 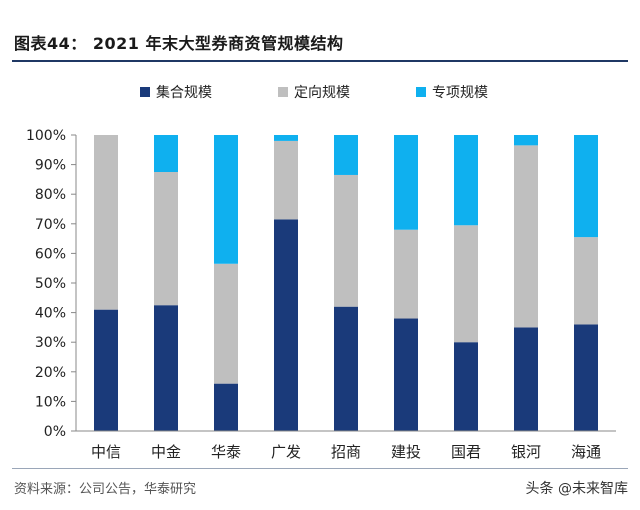 I want to click on x-category-label-6: 国君, so click(x=466, y=452).